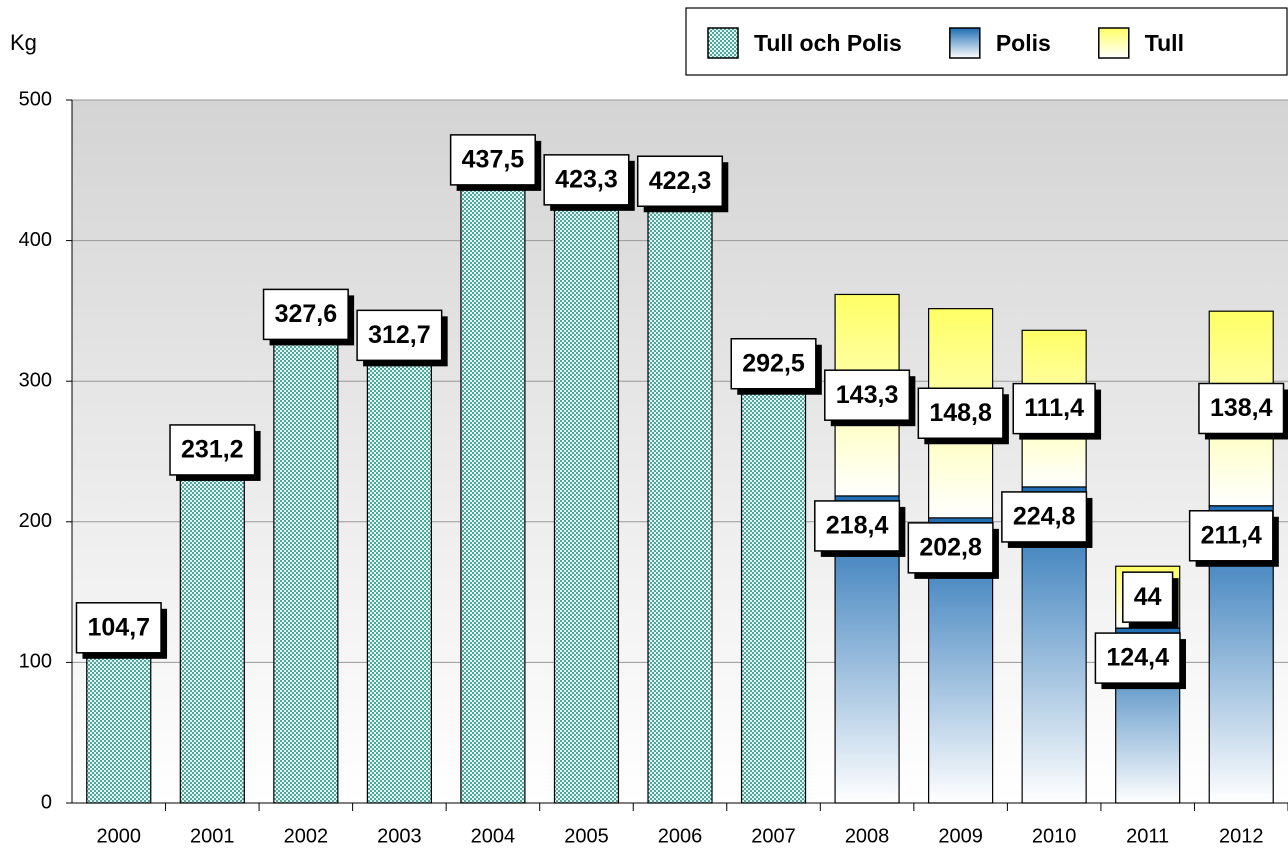  Describe the element at coordinates (23, 42) in the screenshot. I see `y-axis-label: Kg` at that location.